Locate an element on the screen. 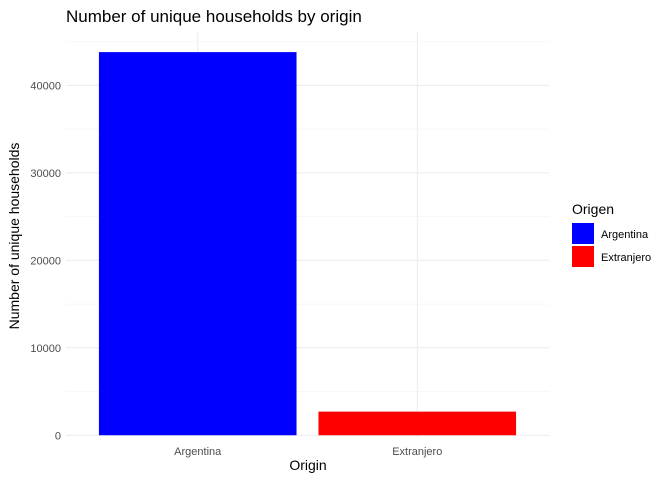  legend-key-argentina is located at coordinates (583, 233).